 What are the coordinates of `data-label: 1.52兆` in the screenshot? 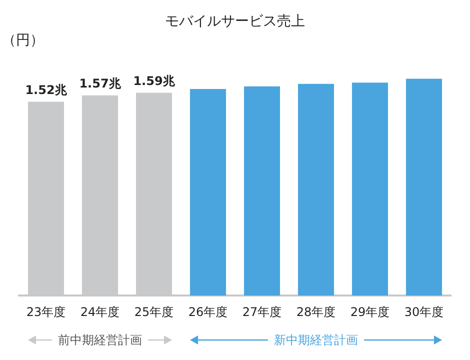 It's located at (46, 89).